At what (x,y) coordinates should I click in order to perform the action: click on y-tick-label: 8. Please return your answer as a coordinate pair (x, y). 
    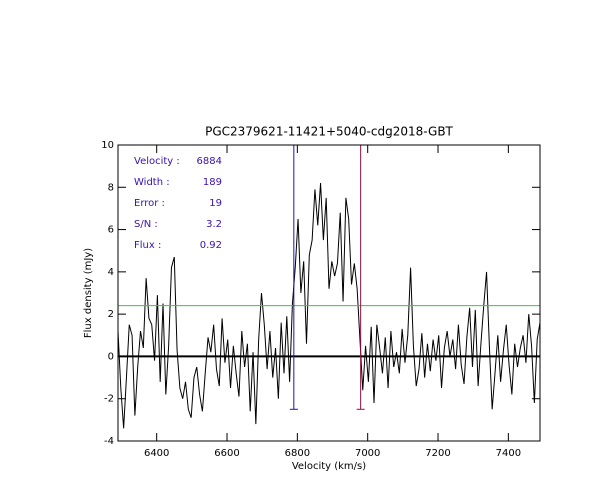
    Looking at the image, I should click on (111, 187).